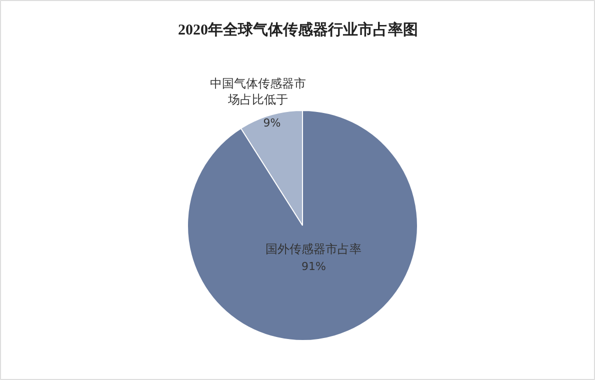 Image resolution: width=595 pixels, height=380 pixels. Describe the element at coordinates (258, 91) in the screenshot. I see `slice-label: 中国气体传感器市场占比低于` at that location.